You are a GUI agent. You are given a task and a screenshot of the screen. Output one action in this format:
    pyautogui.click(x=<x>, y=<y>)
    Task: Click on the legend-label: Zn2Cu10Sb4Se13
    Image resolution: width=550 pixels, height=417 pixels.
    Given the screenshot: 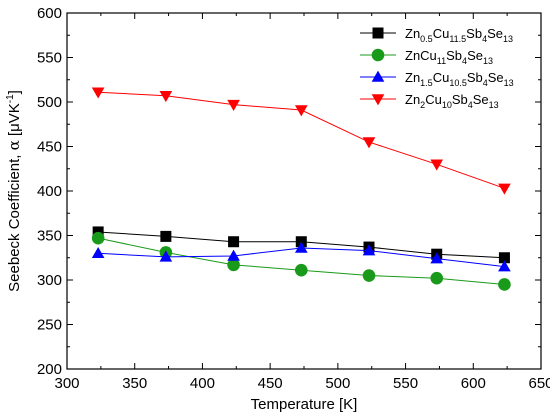 What is the action you would take?
    pyautogui.click(x=452, y=101)
    